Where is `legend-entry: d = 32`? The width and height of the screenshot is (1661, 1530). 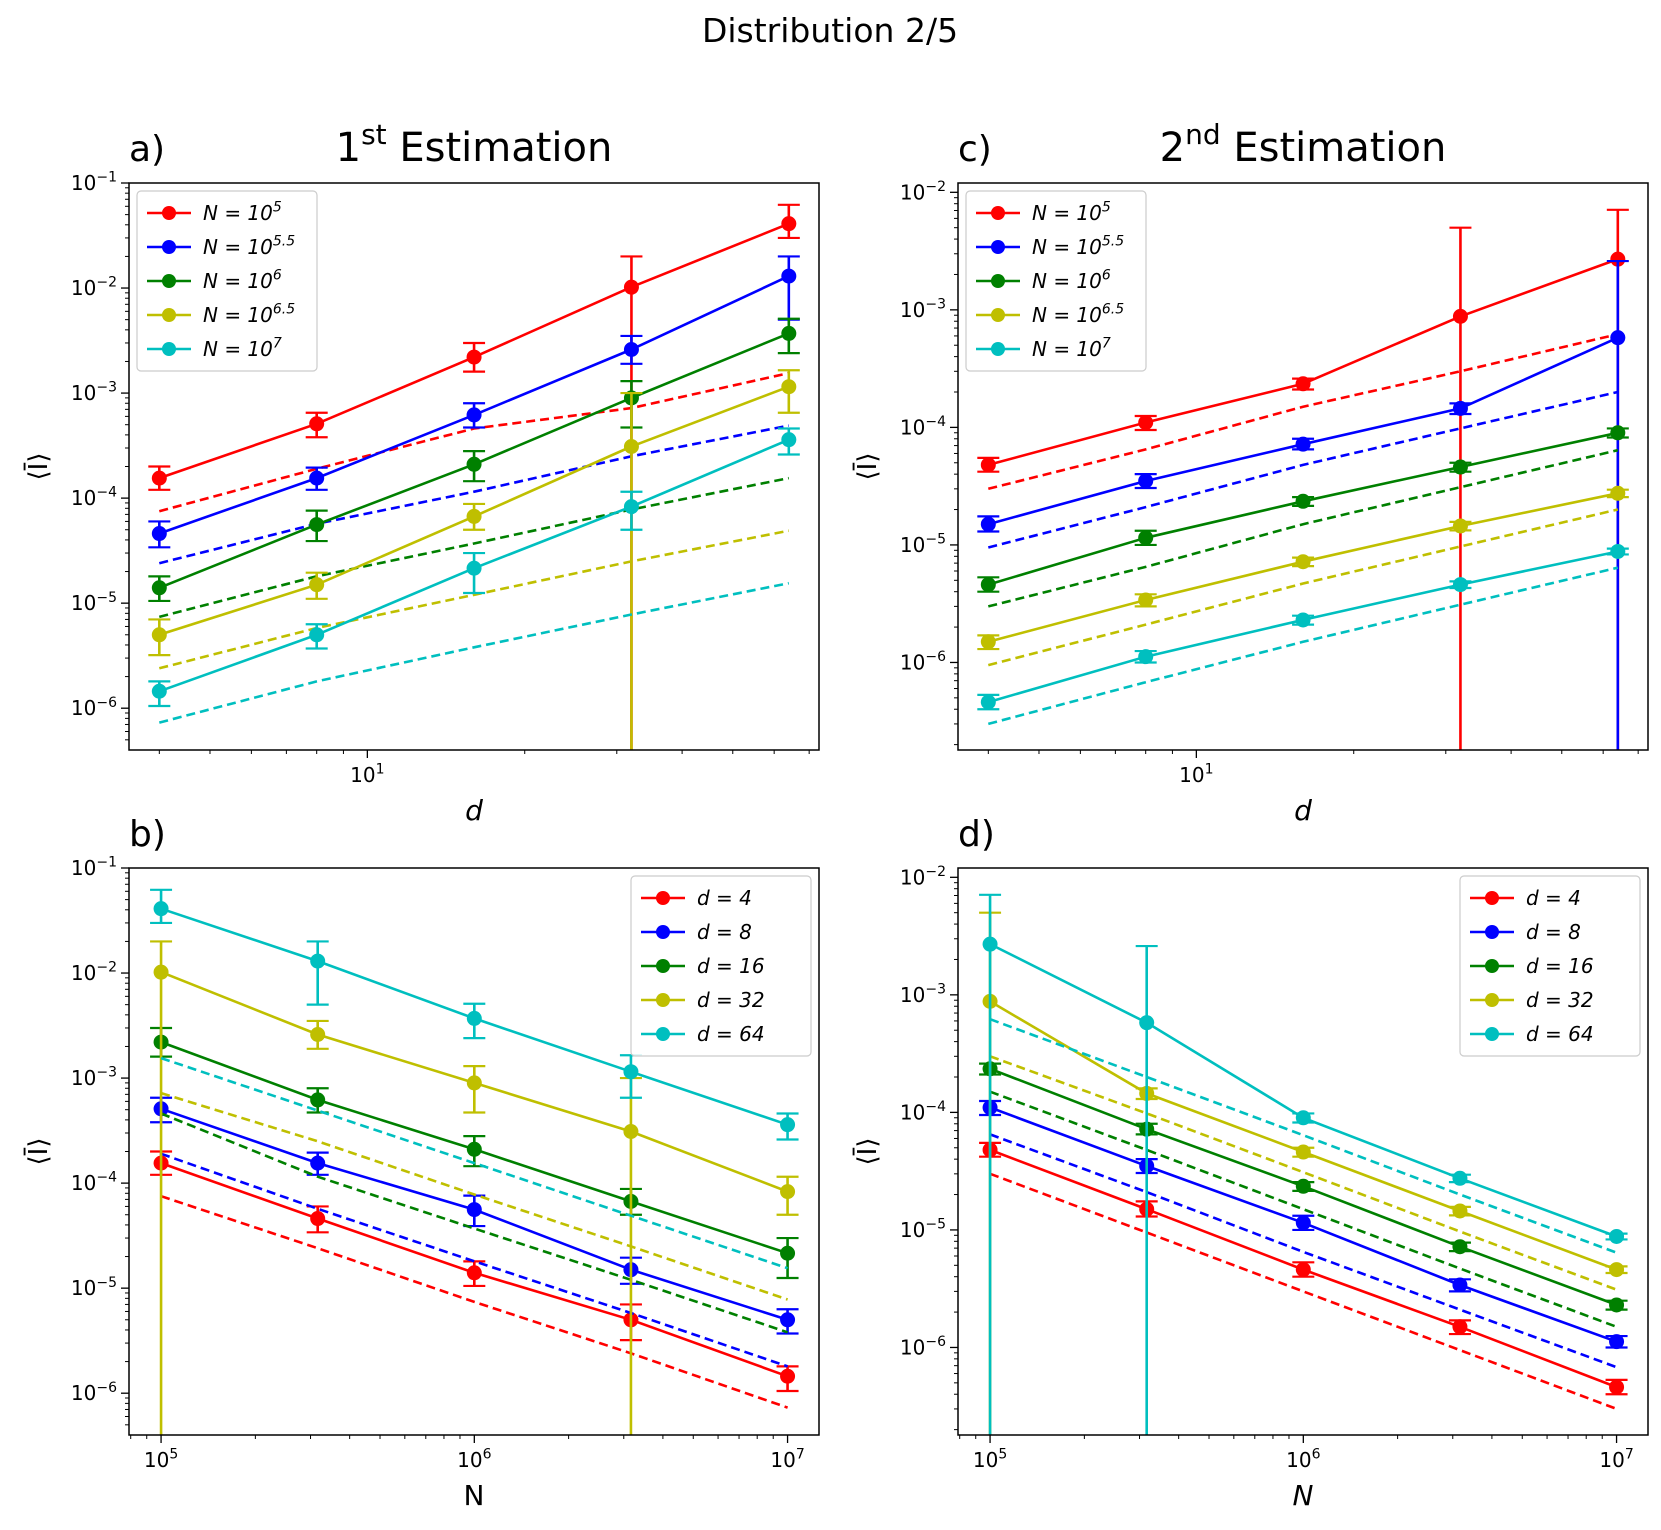 legend-entry: d = 32 is located at coordinates (1532, 1000).